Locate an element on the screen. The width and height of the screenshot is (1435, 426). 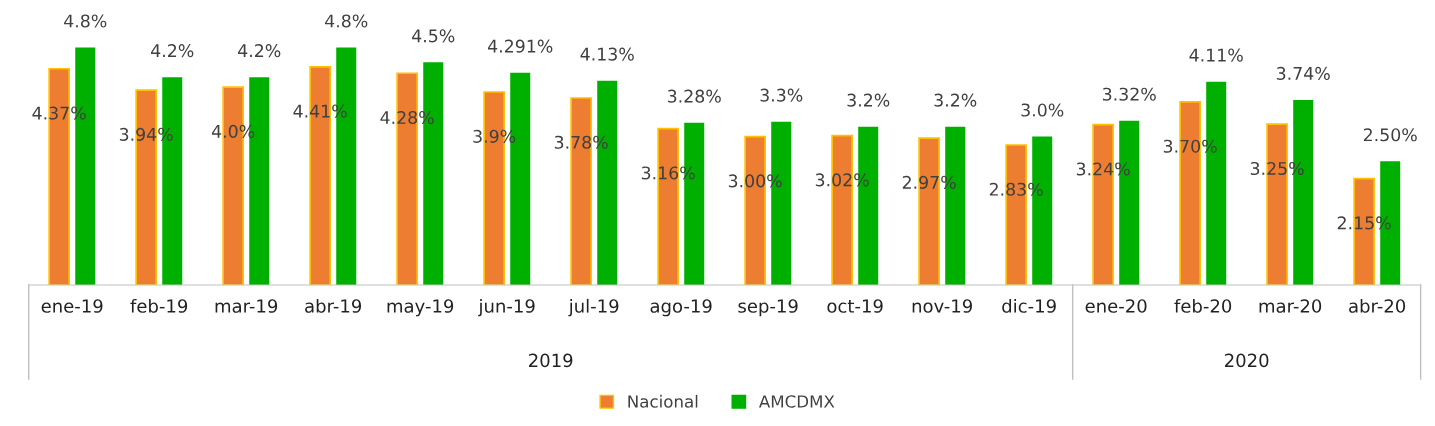
data-label: 4.291% is located at coordinates (520, 46).